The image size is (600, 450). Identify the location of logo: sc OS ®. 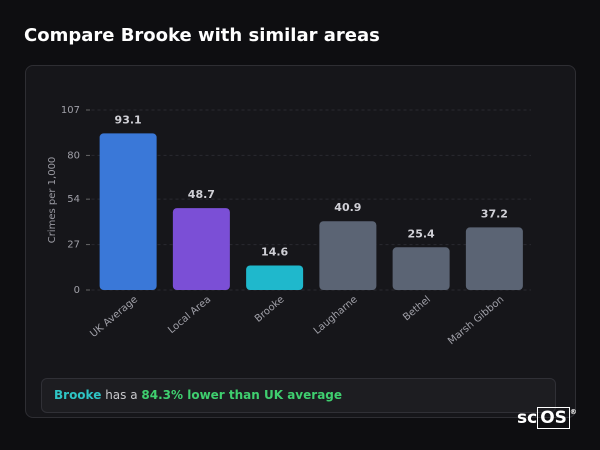
(547, 418).